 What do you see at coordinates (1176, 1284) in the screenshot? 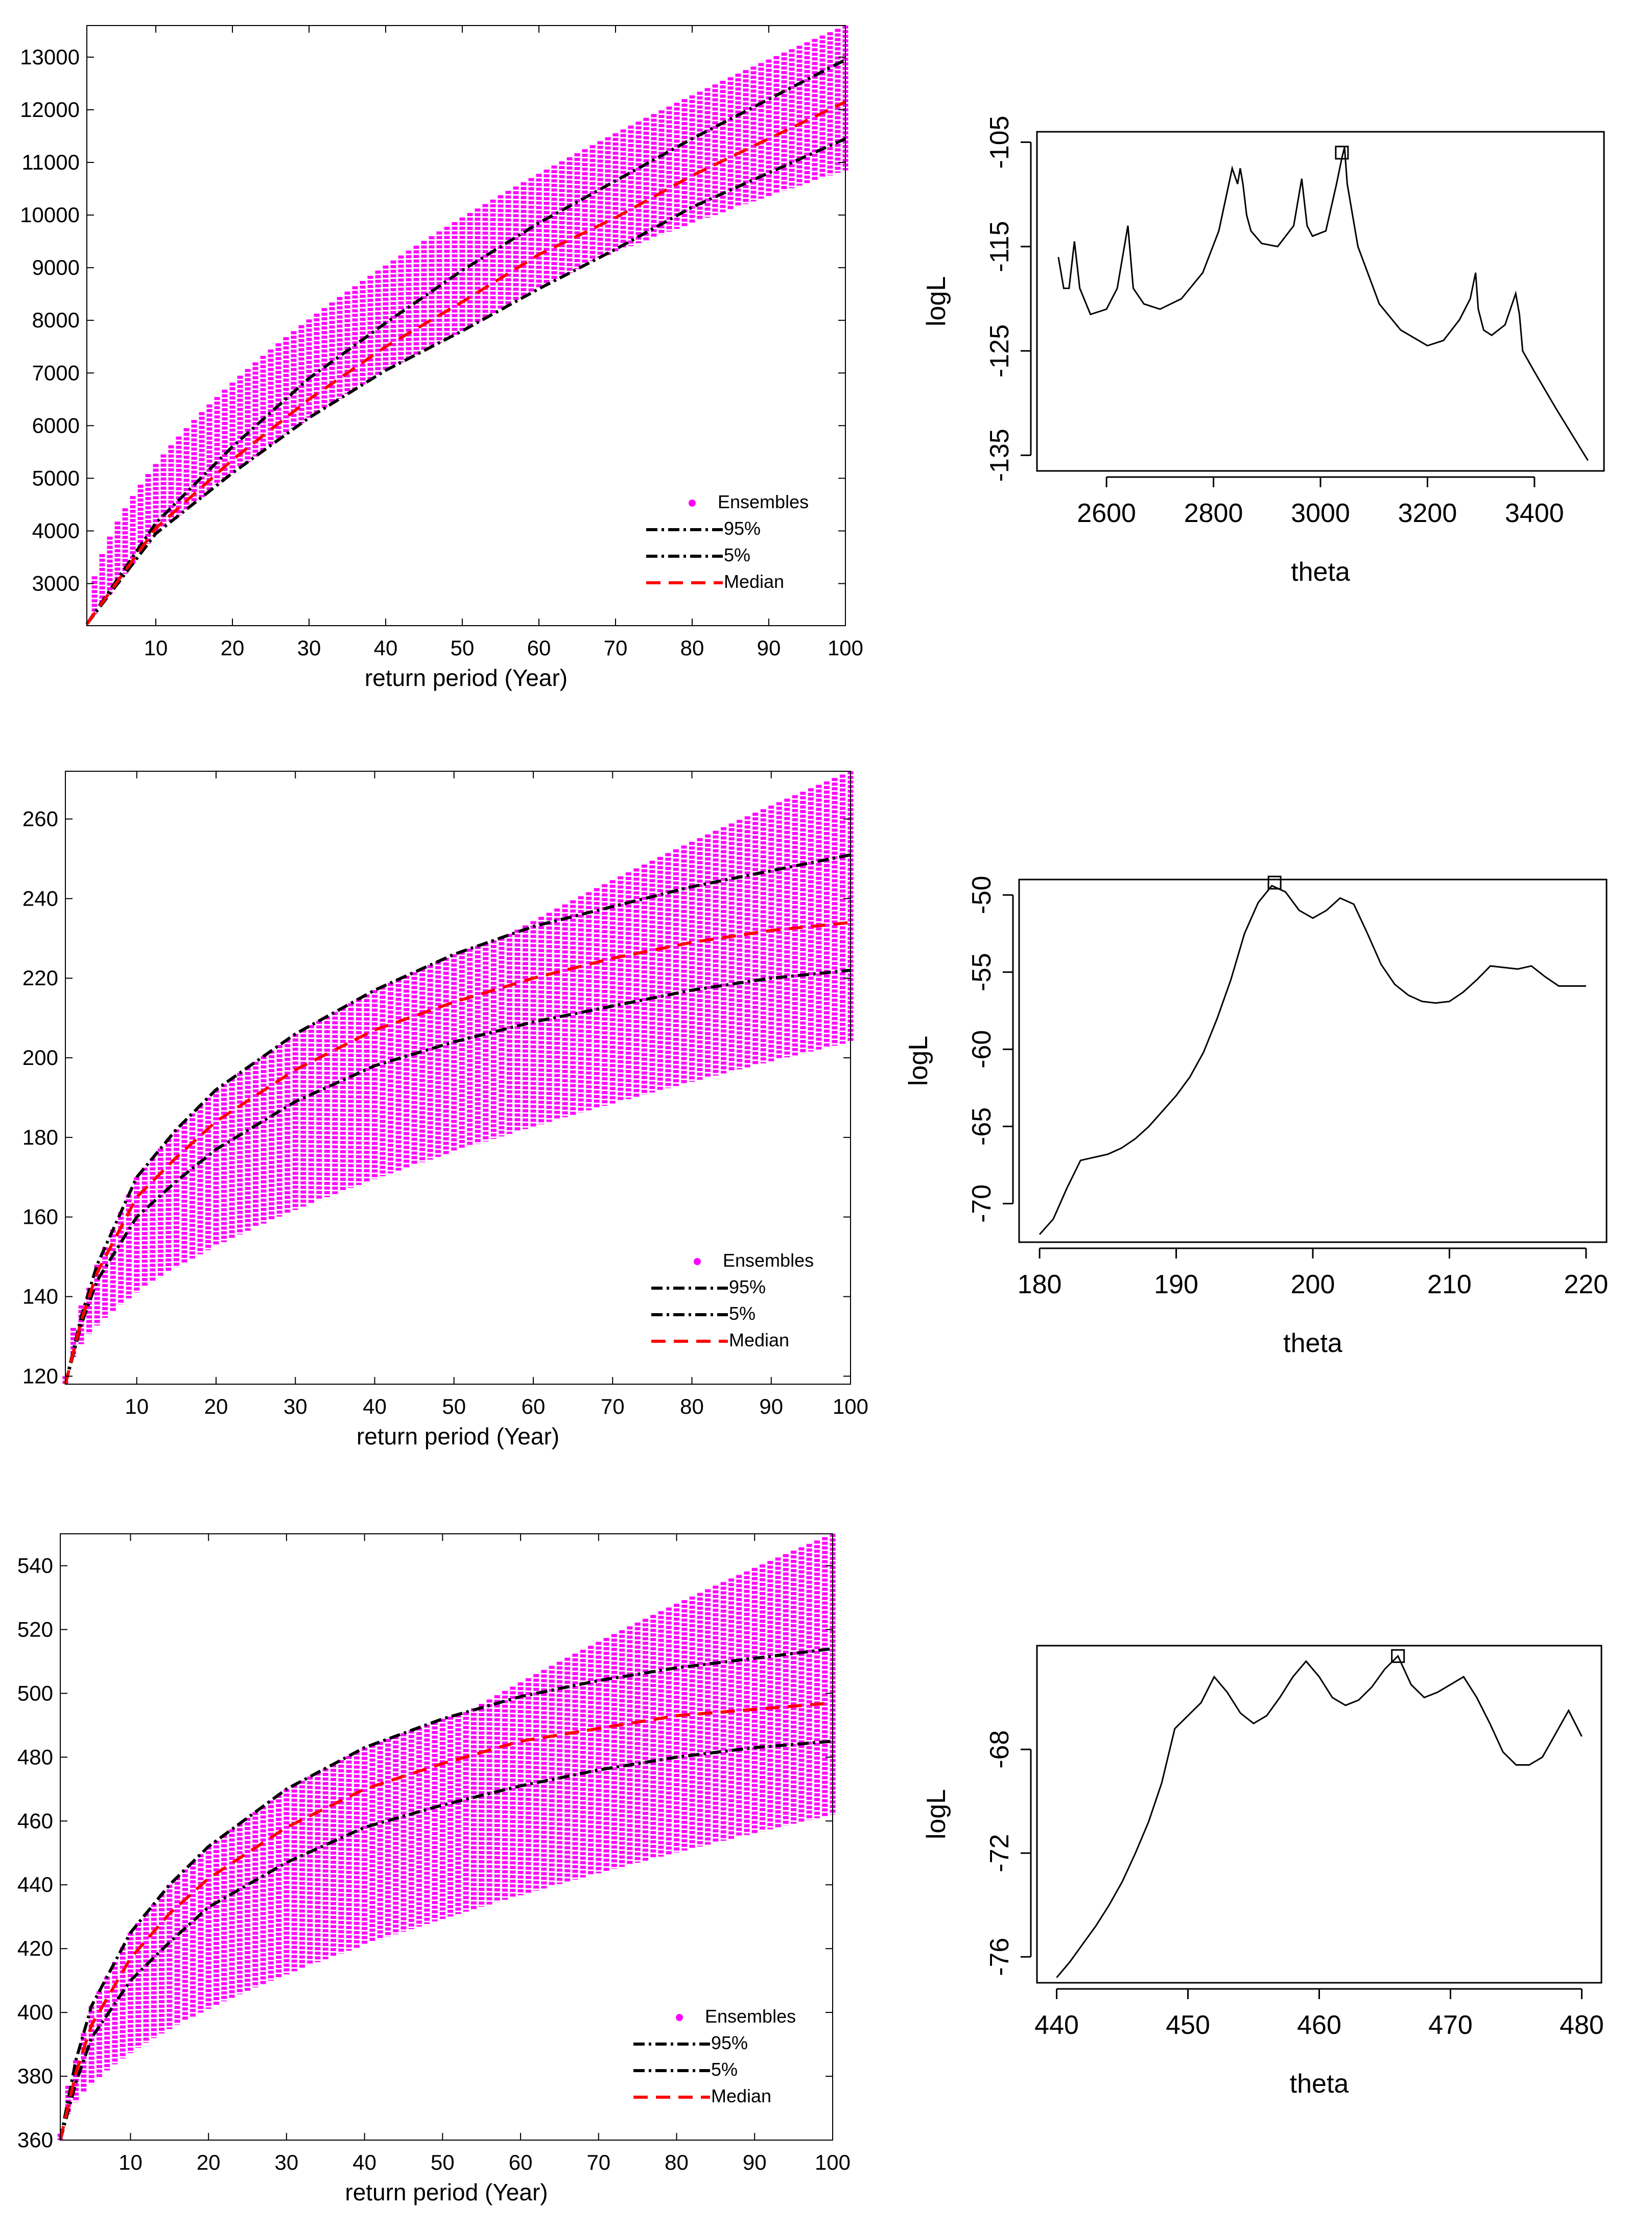
I see `x-tick-label: 190` at bounding box center [1176, 1284].